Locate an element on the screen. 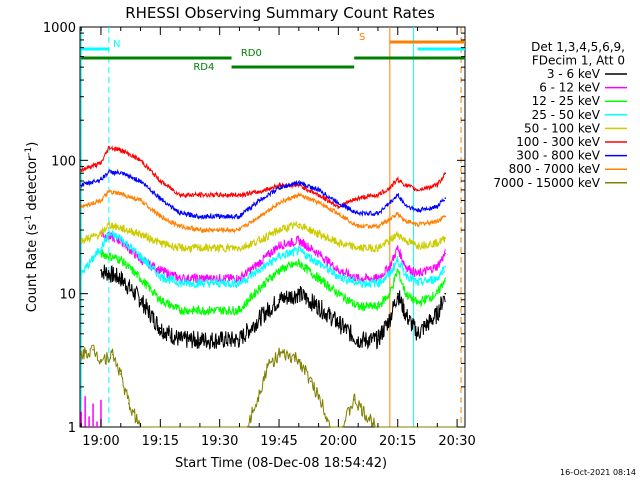 This screenshot has height=480, width=640. legend-entry-label: 300 - 800 keV is located at coordinates (558, 156).